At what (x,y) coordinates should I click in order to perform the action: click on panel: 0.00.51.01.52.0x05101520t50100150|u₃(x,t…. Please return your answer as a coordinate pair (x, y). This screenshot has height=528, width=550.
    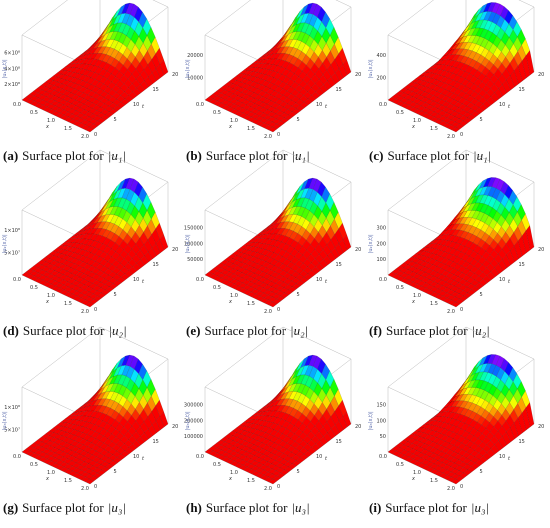
    Looking at the image, I should click on (456, 420).